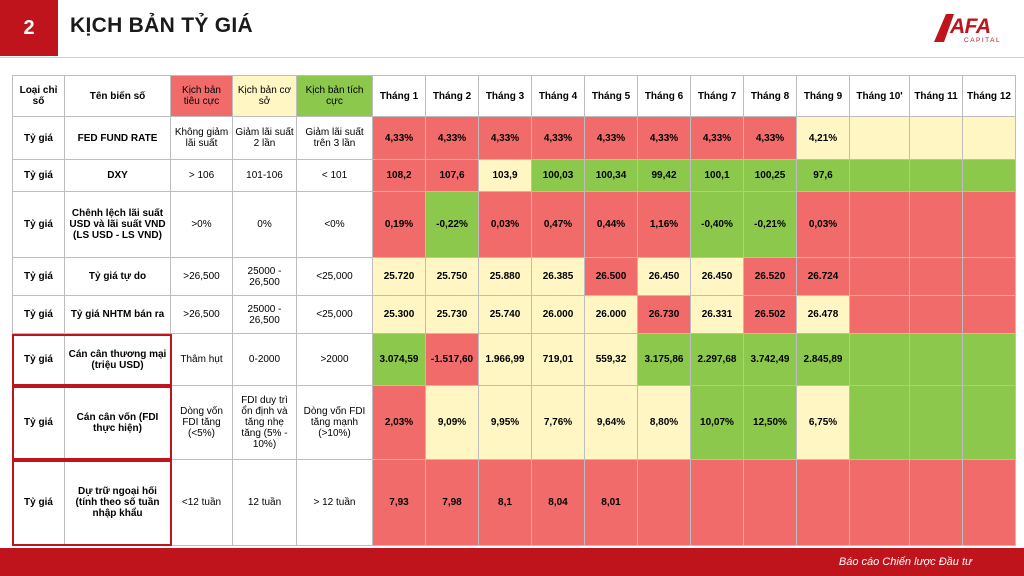  Describe the element at coordinates (611, 502) in the screenshot. I see `month-value-cell: 8,01` at that location.